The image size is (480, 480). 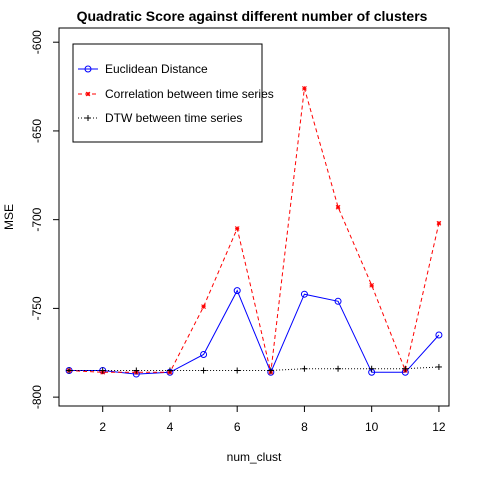 What do you see at coordinates (37, 219) in the screenshot?
I see `y-tick-label: -700` at bounding box center [37, 219].